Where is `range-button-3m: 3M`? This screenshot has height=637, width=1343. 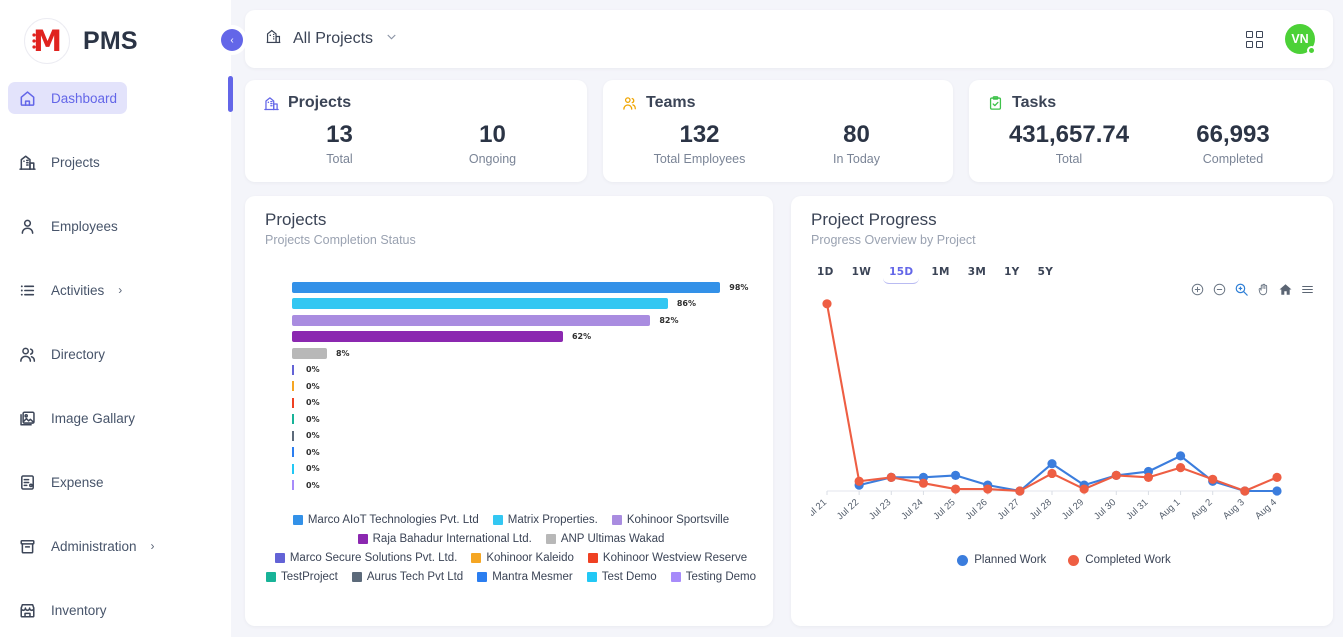
range-button-3m: 3M is located at coordinates (977, 272).